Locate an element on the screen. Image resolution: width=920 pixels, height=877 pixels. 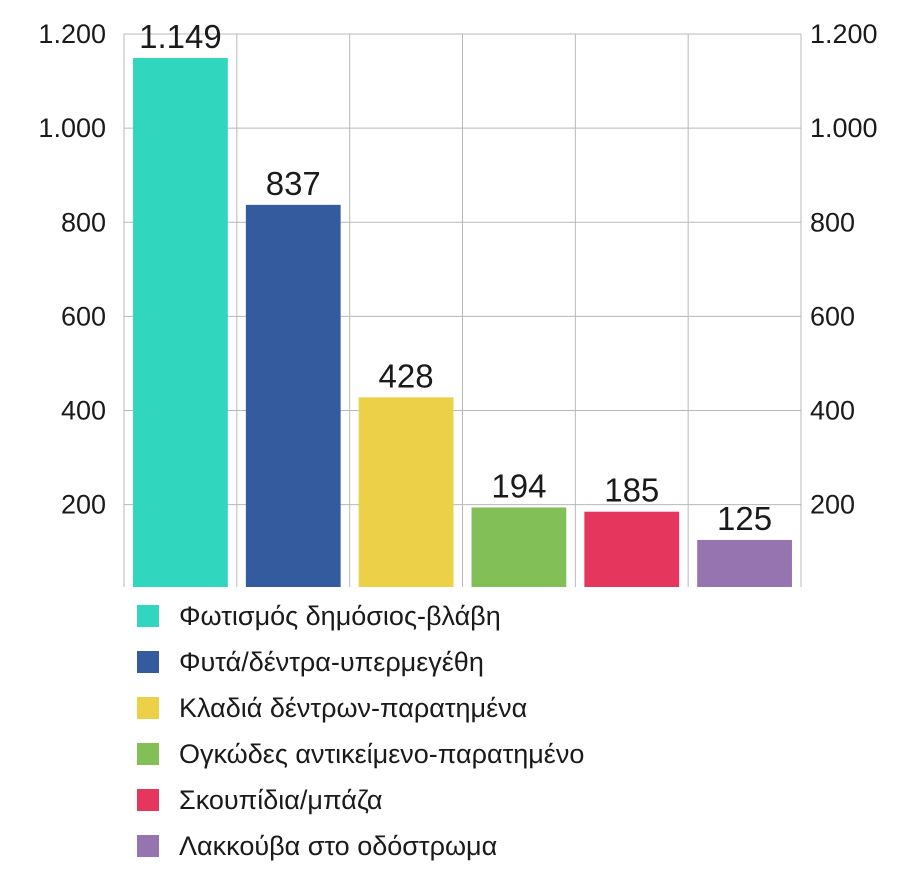
y-tick-label-right: 1.000 is located at coordinates (844, 128).